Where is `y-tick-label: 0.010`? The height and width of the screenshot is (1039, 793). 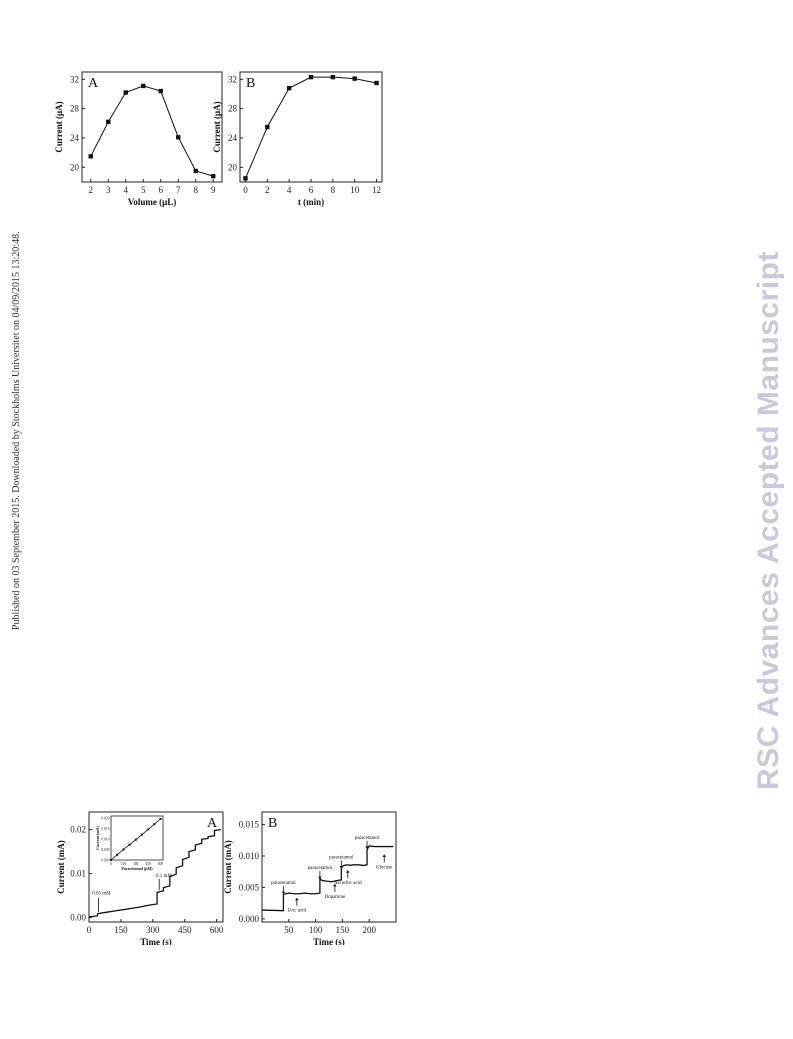
y-tick-label: 0.010 is located at coordinates (249, 856).